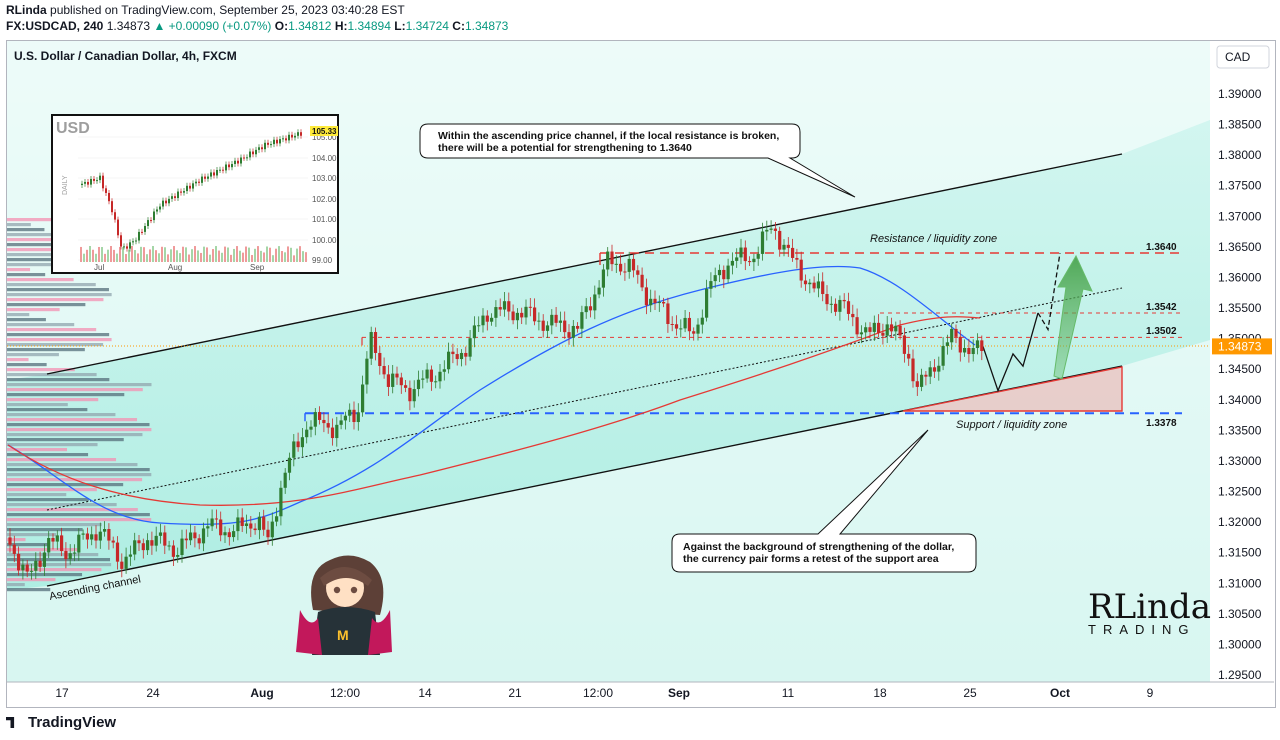 This screenshot has width=1280, height=740. Describe the element at coordinates (933, 239) in the screenshot. I see `resistance-zone-label: Resistance / liquidity zone` at that location.